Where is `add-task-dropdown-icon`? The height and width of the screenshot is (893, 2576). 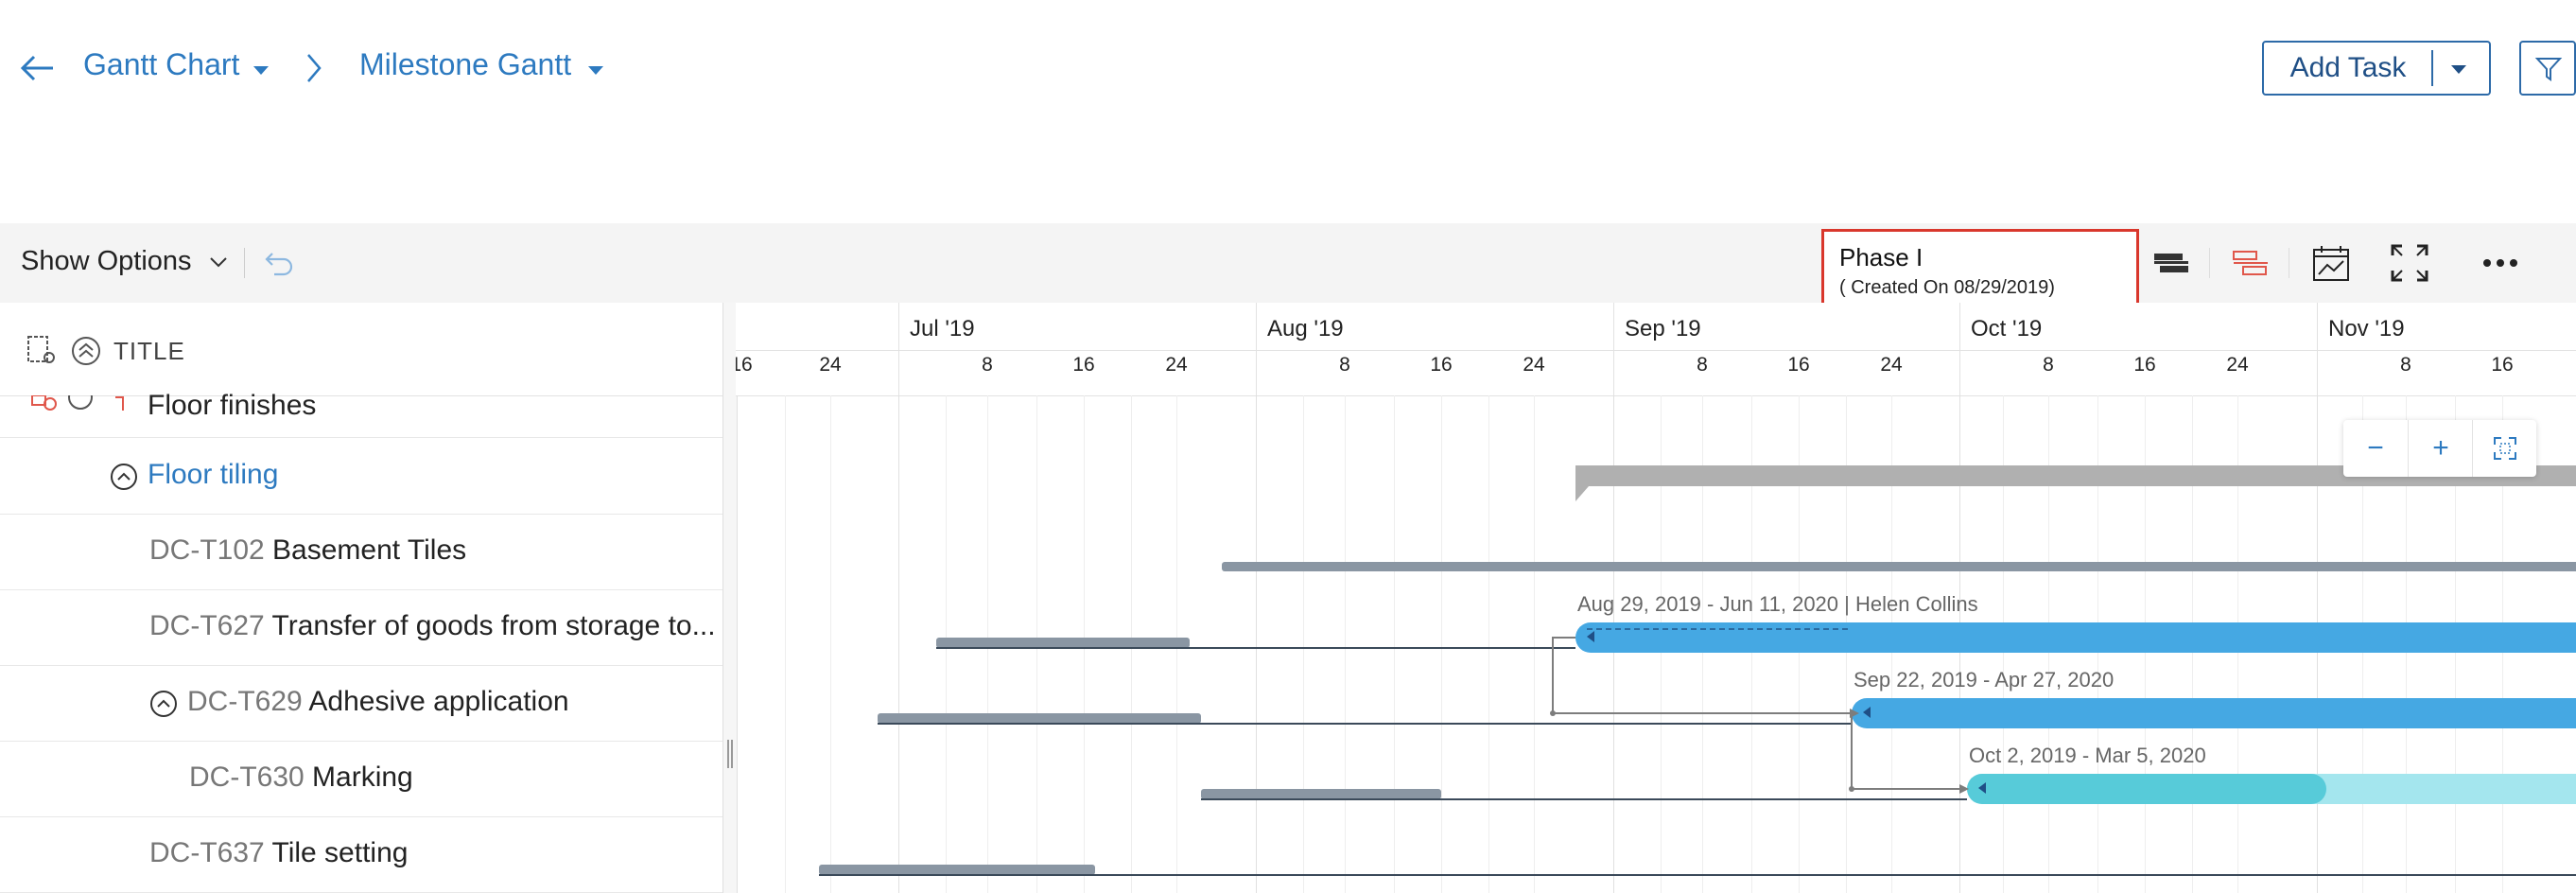
add-task-dropdown-icon is located at coordinates (2458, 69).